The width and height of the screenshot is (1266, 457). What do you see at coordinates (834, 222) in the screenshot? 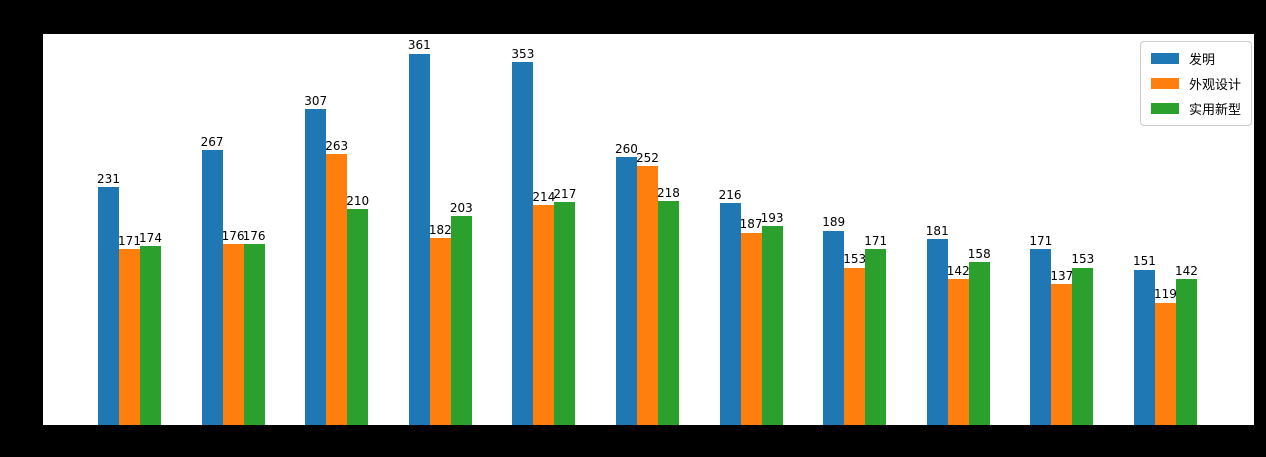
I see `bar-value-label: 189` at bounding box center [834, 222].